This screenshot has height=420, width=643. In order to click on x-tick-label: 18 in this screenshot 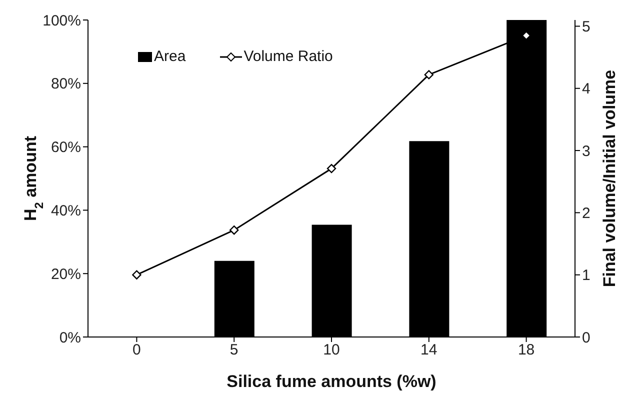, I will do `click(526, 350)`.